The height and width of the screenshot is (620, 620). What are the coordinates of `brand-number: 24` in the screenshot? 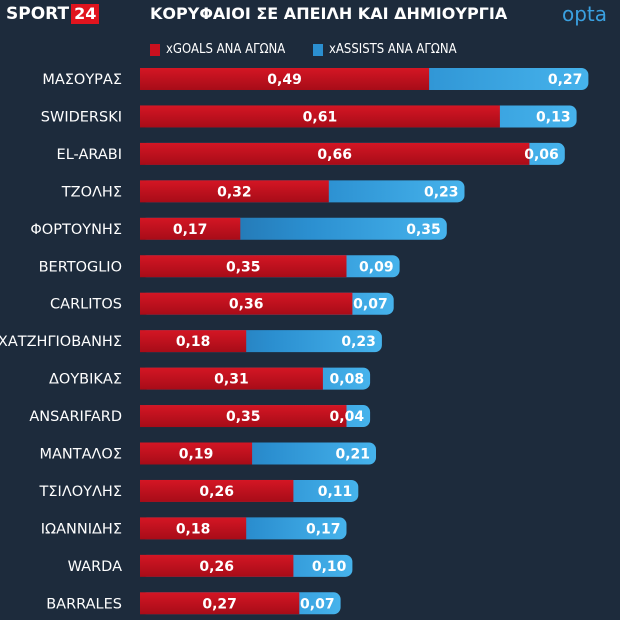 It's located at (85, 14).